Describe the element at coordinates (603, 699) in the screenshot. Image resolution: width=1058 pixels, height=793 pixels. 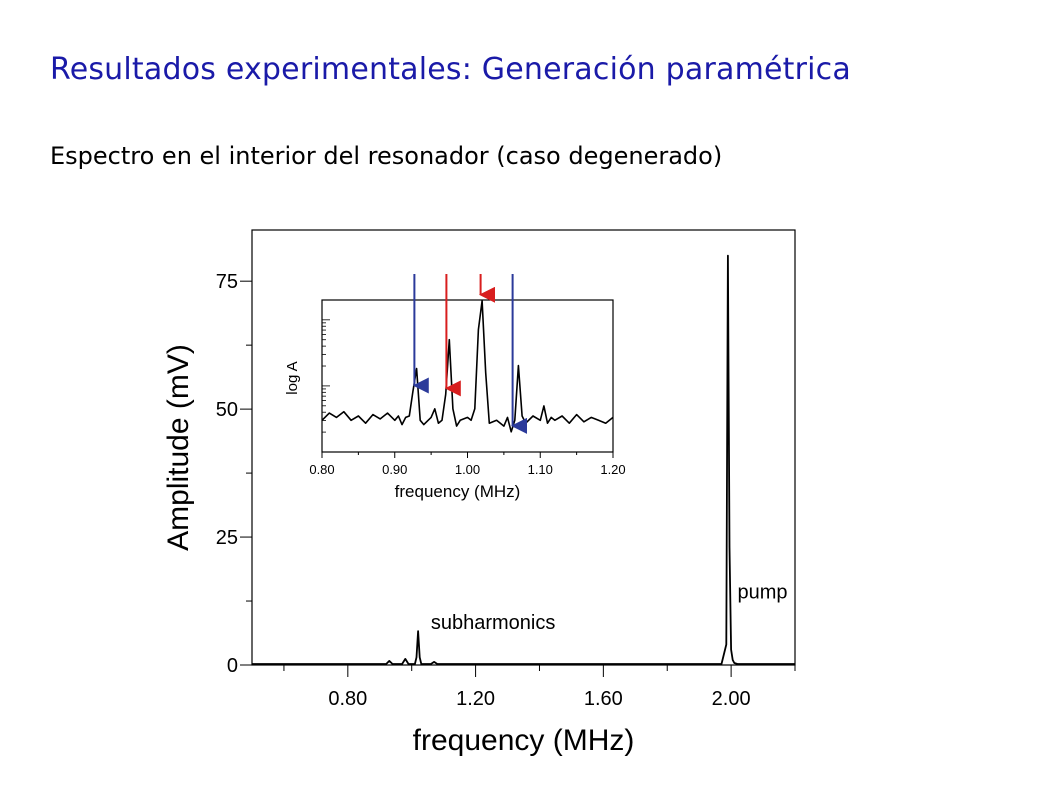
I see `x-tick-label: 1.60` at that location.